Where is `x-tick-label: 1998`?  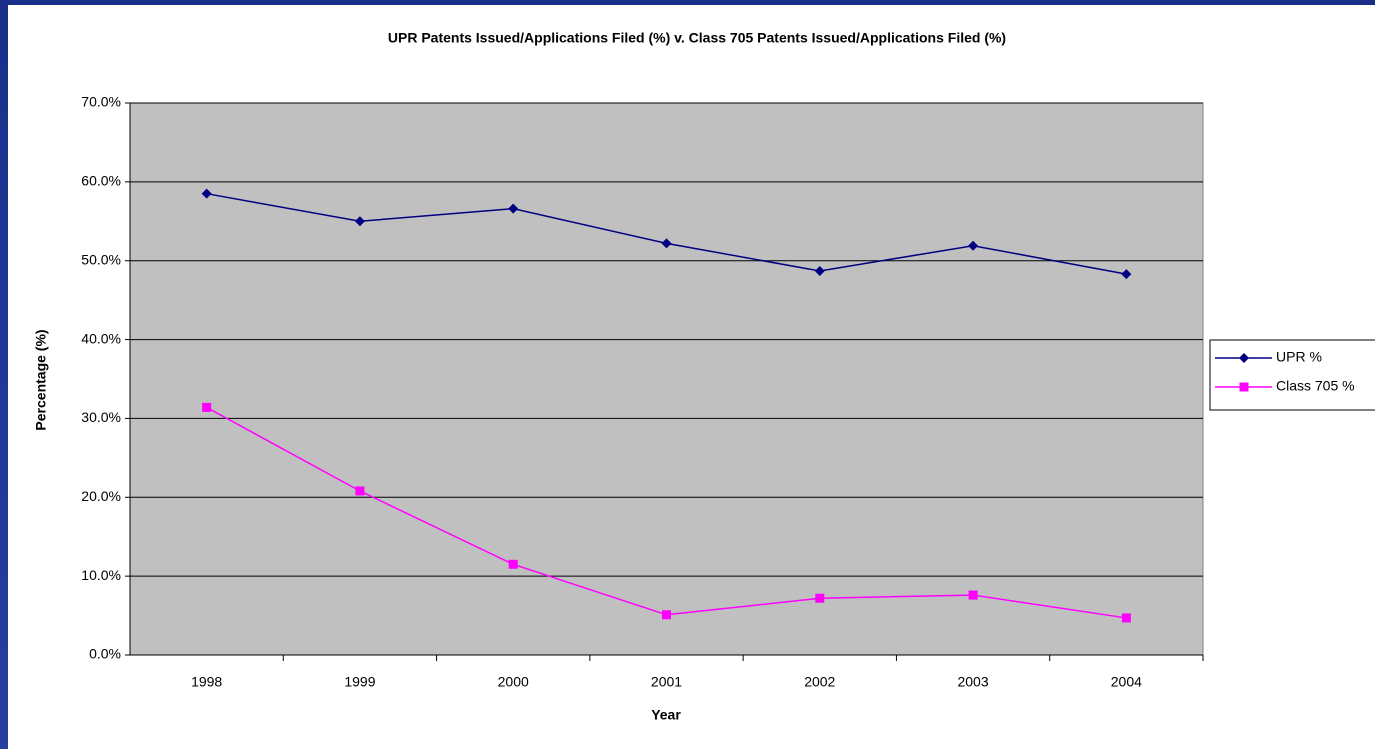
x-tick-label: 1998 is located at coordinates (206, 682).